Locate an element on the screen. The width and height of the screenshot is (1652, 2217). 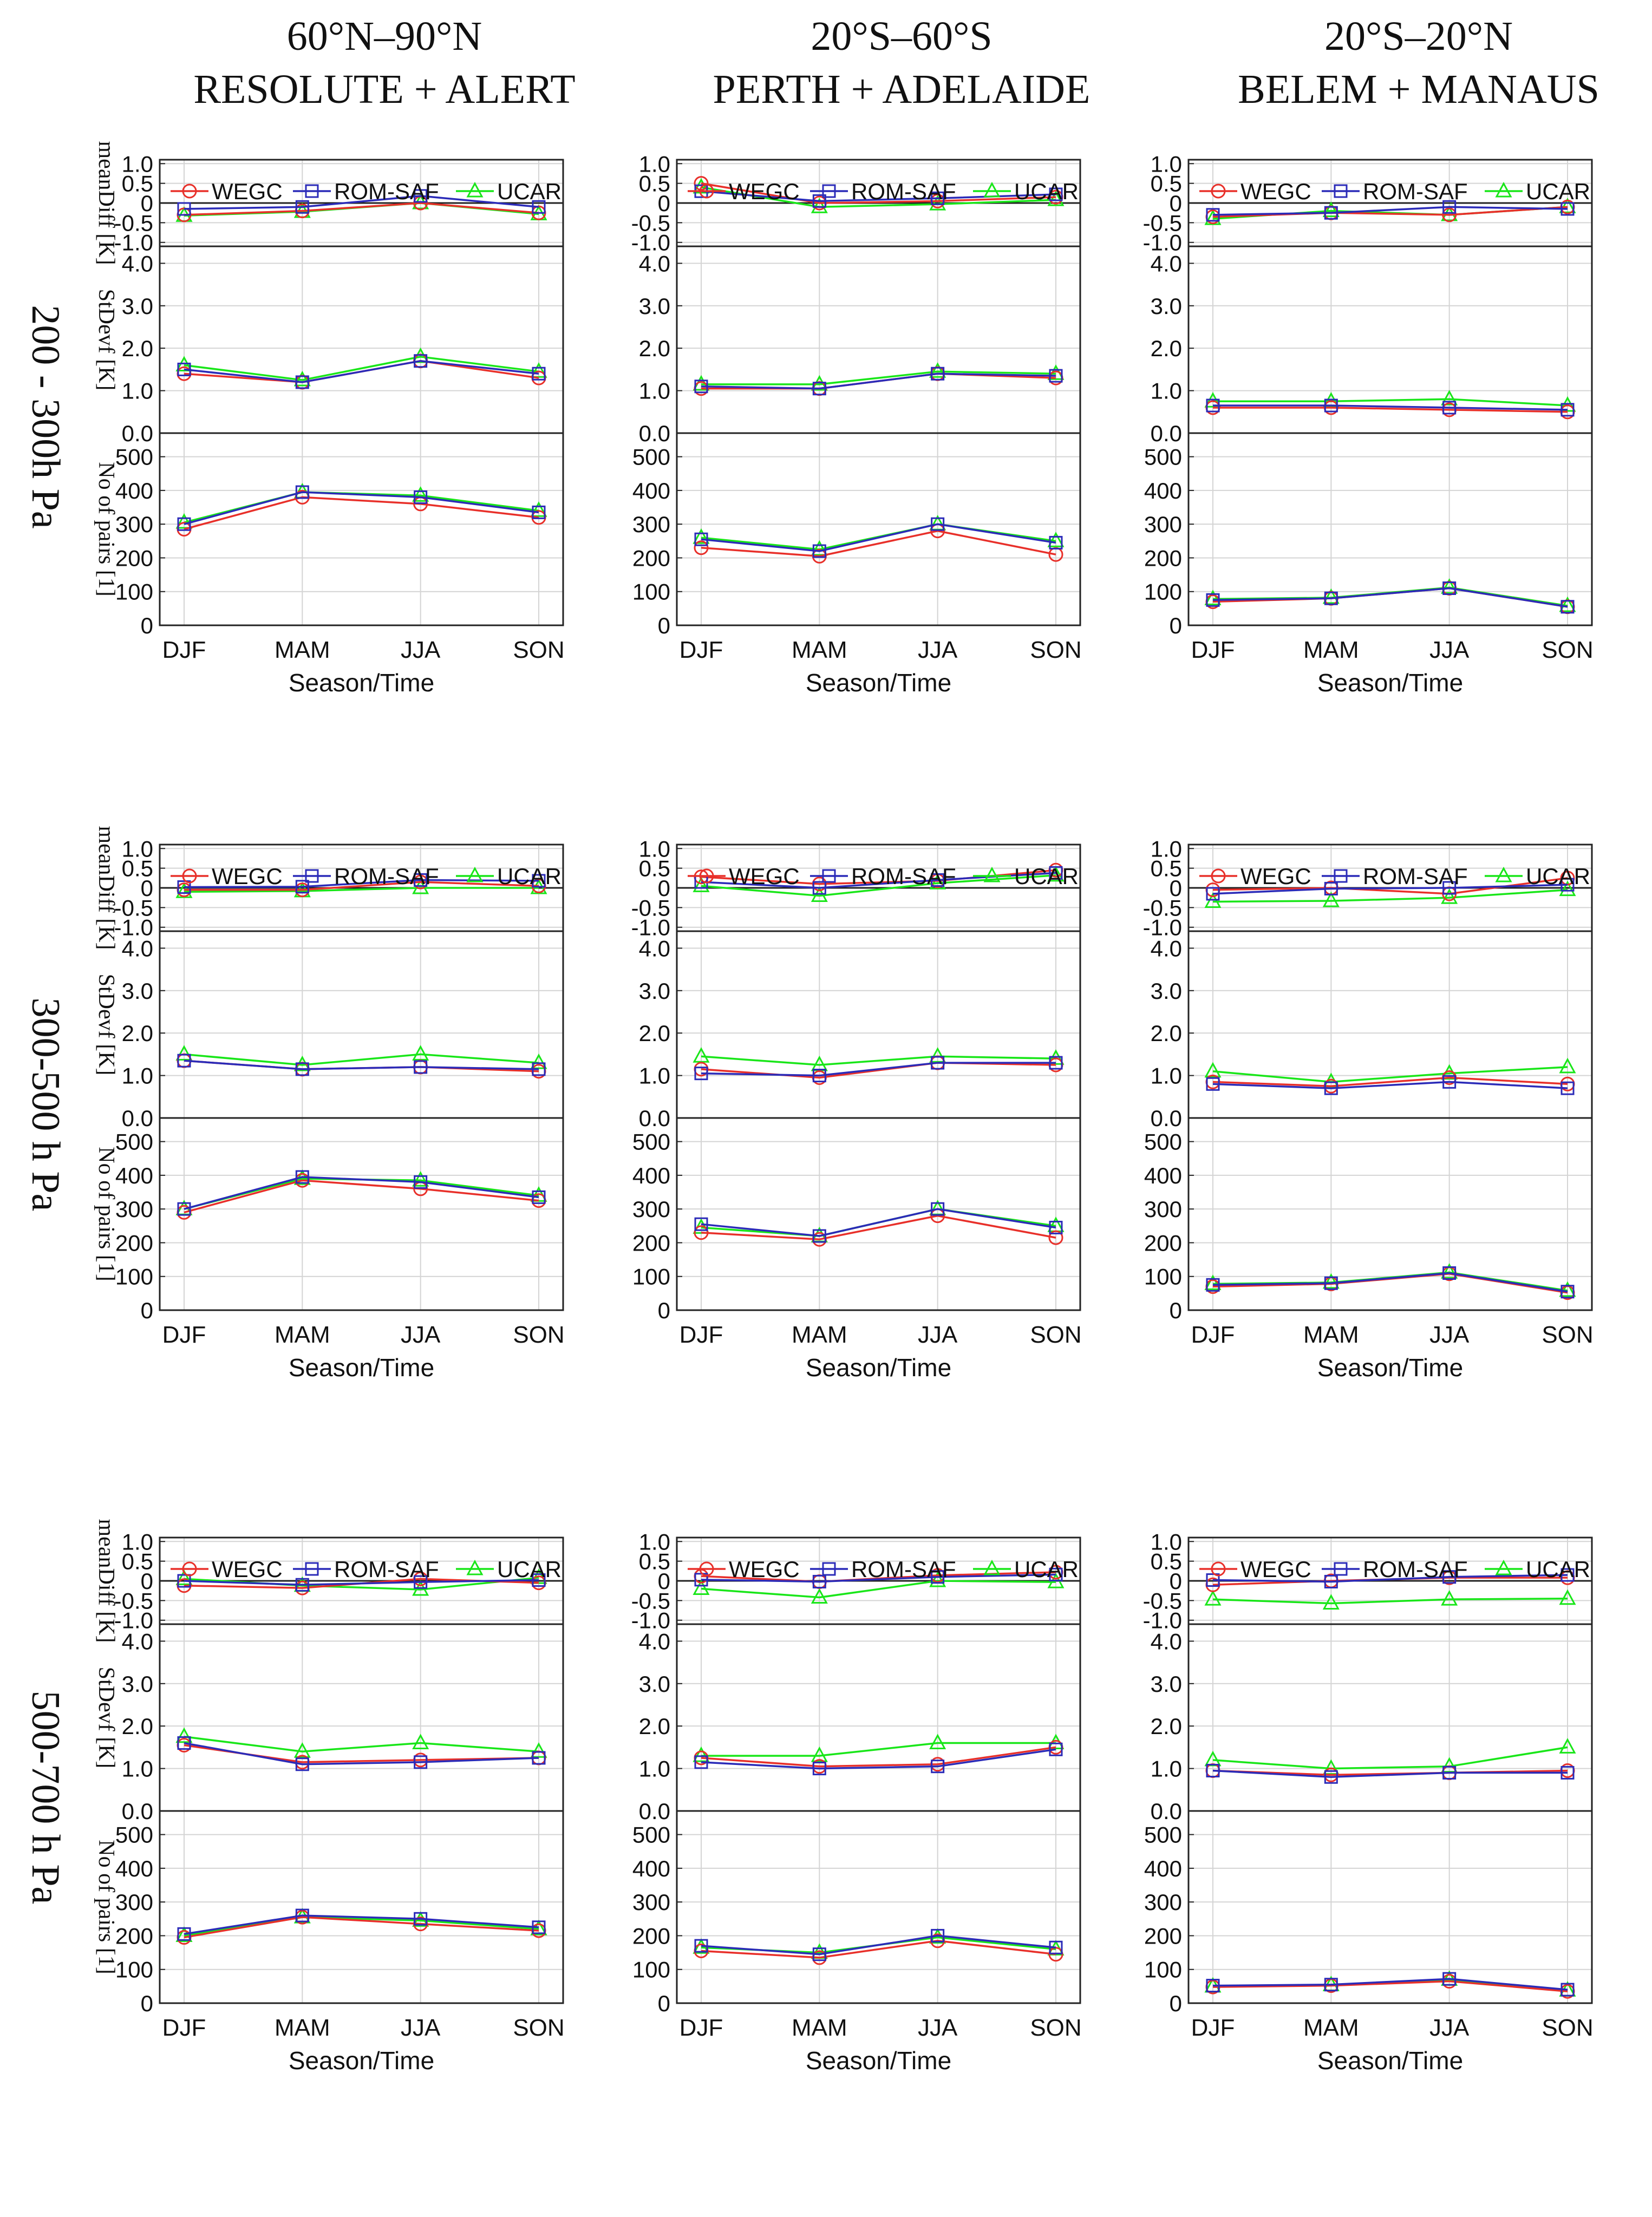
legend-label-wegc: WEGC is located at coordinates (247, 876).